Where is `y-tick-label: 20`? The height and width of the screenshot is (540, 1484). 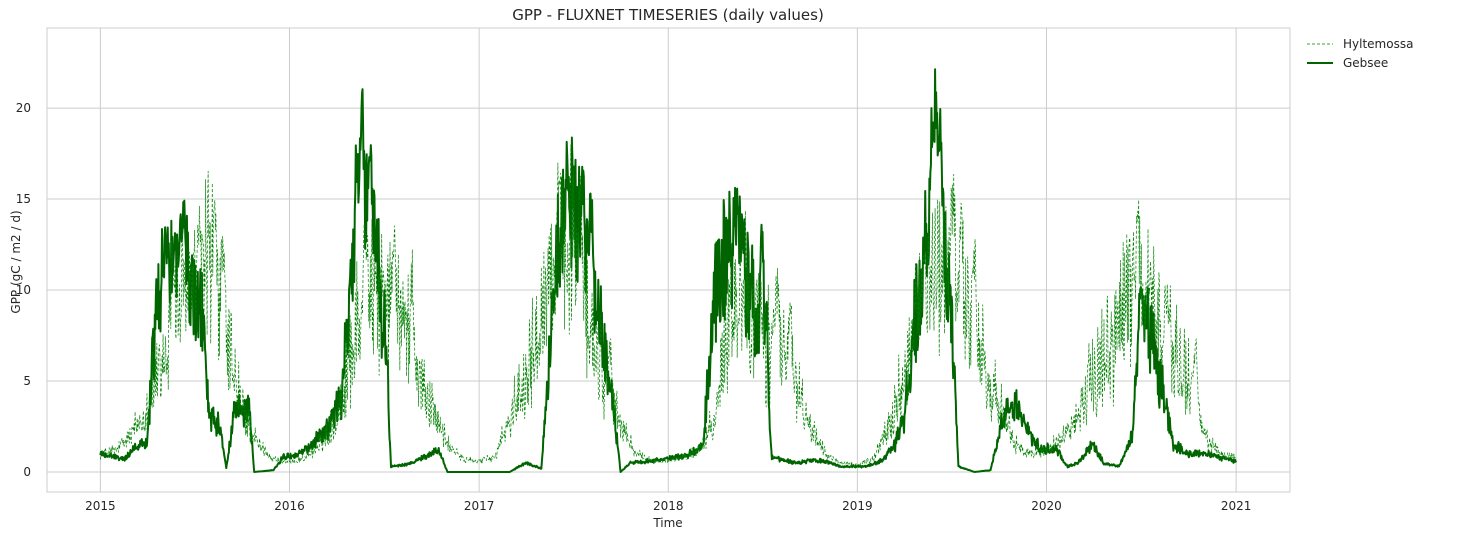
y-tick-label: 20 is located at coordinates (23, 108).